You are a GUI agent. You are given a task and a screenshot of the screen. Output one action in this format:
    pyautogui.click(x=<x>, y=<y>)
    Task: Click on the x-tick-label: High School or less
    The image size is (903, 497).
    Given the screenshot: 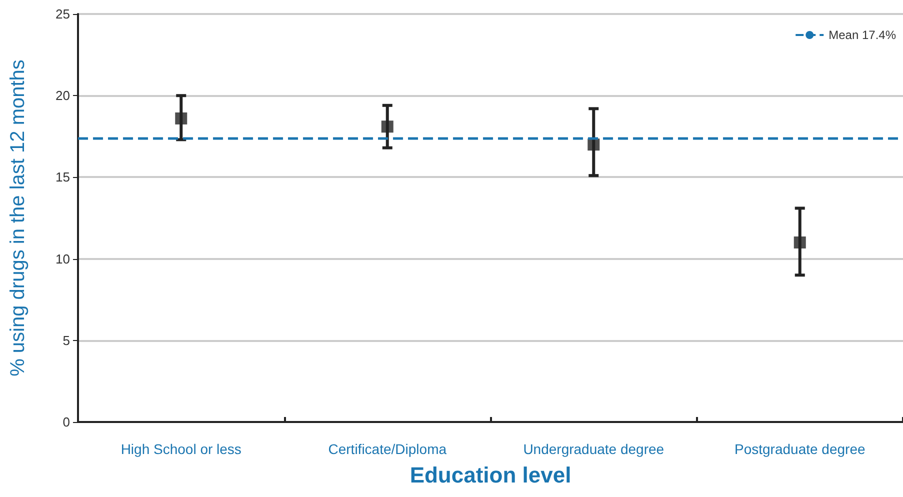 What is the action you would take?
    pyautogui.click(x=181, y=449)
    